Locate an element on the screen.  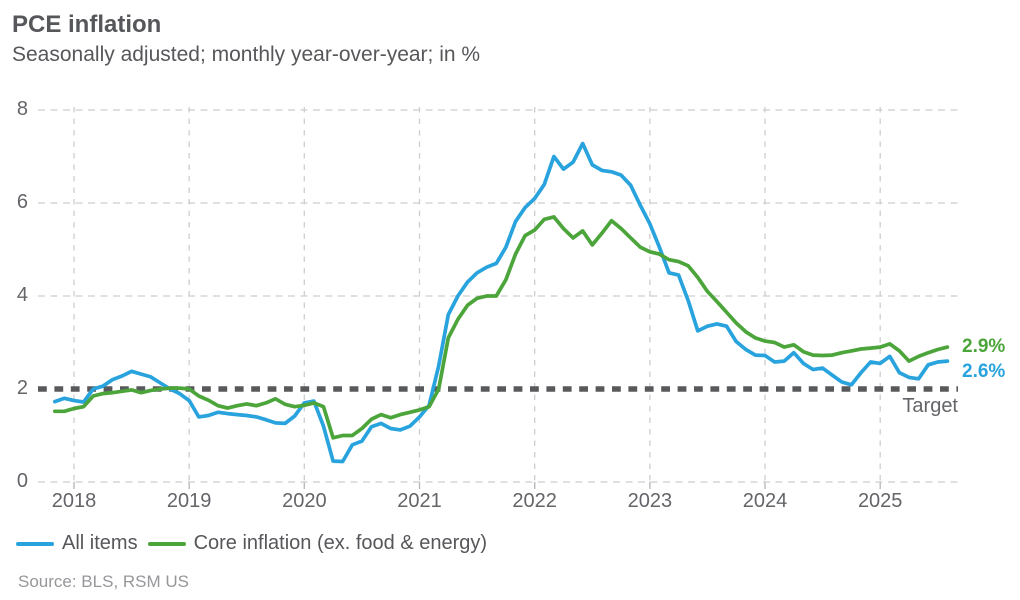
y-axis-label-2: 2 is located at coordinates (22, 388).